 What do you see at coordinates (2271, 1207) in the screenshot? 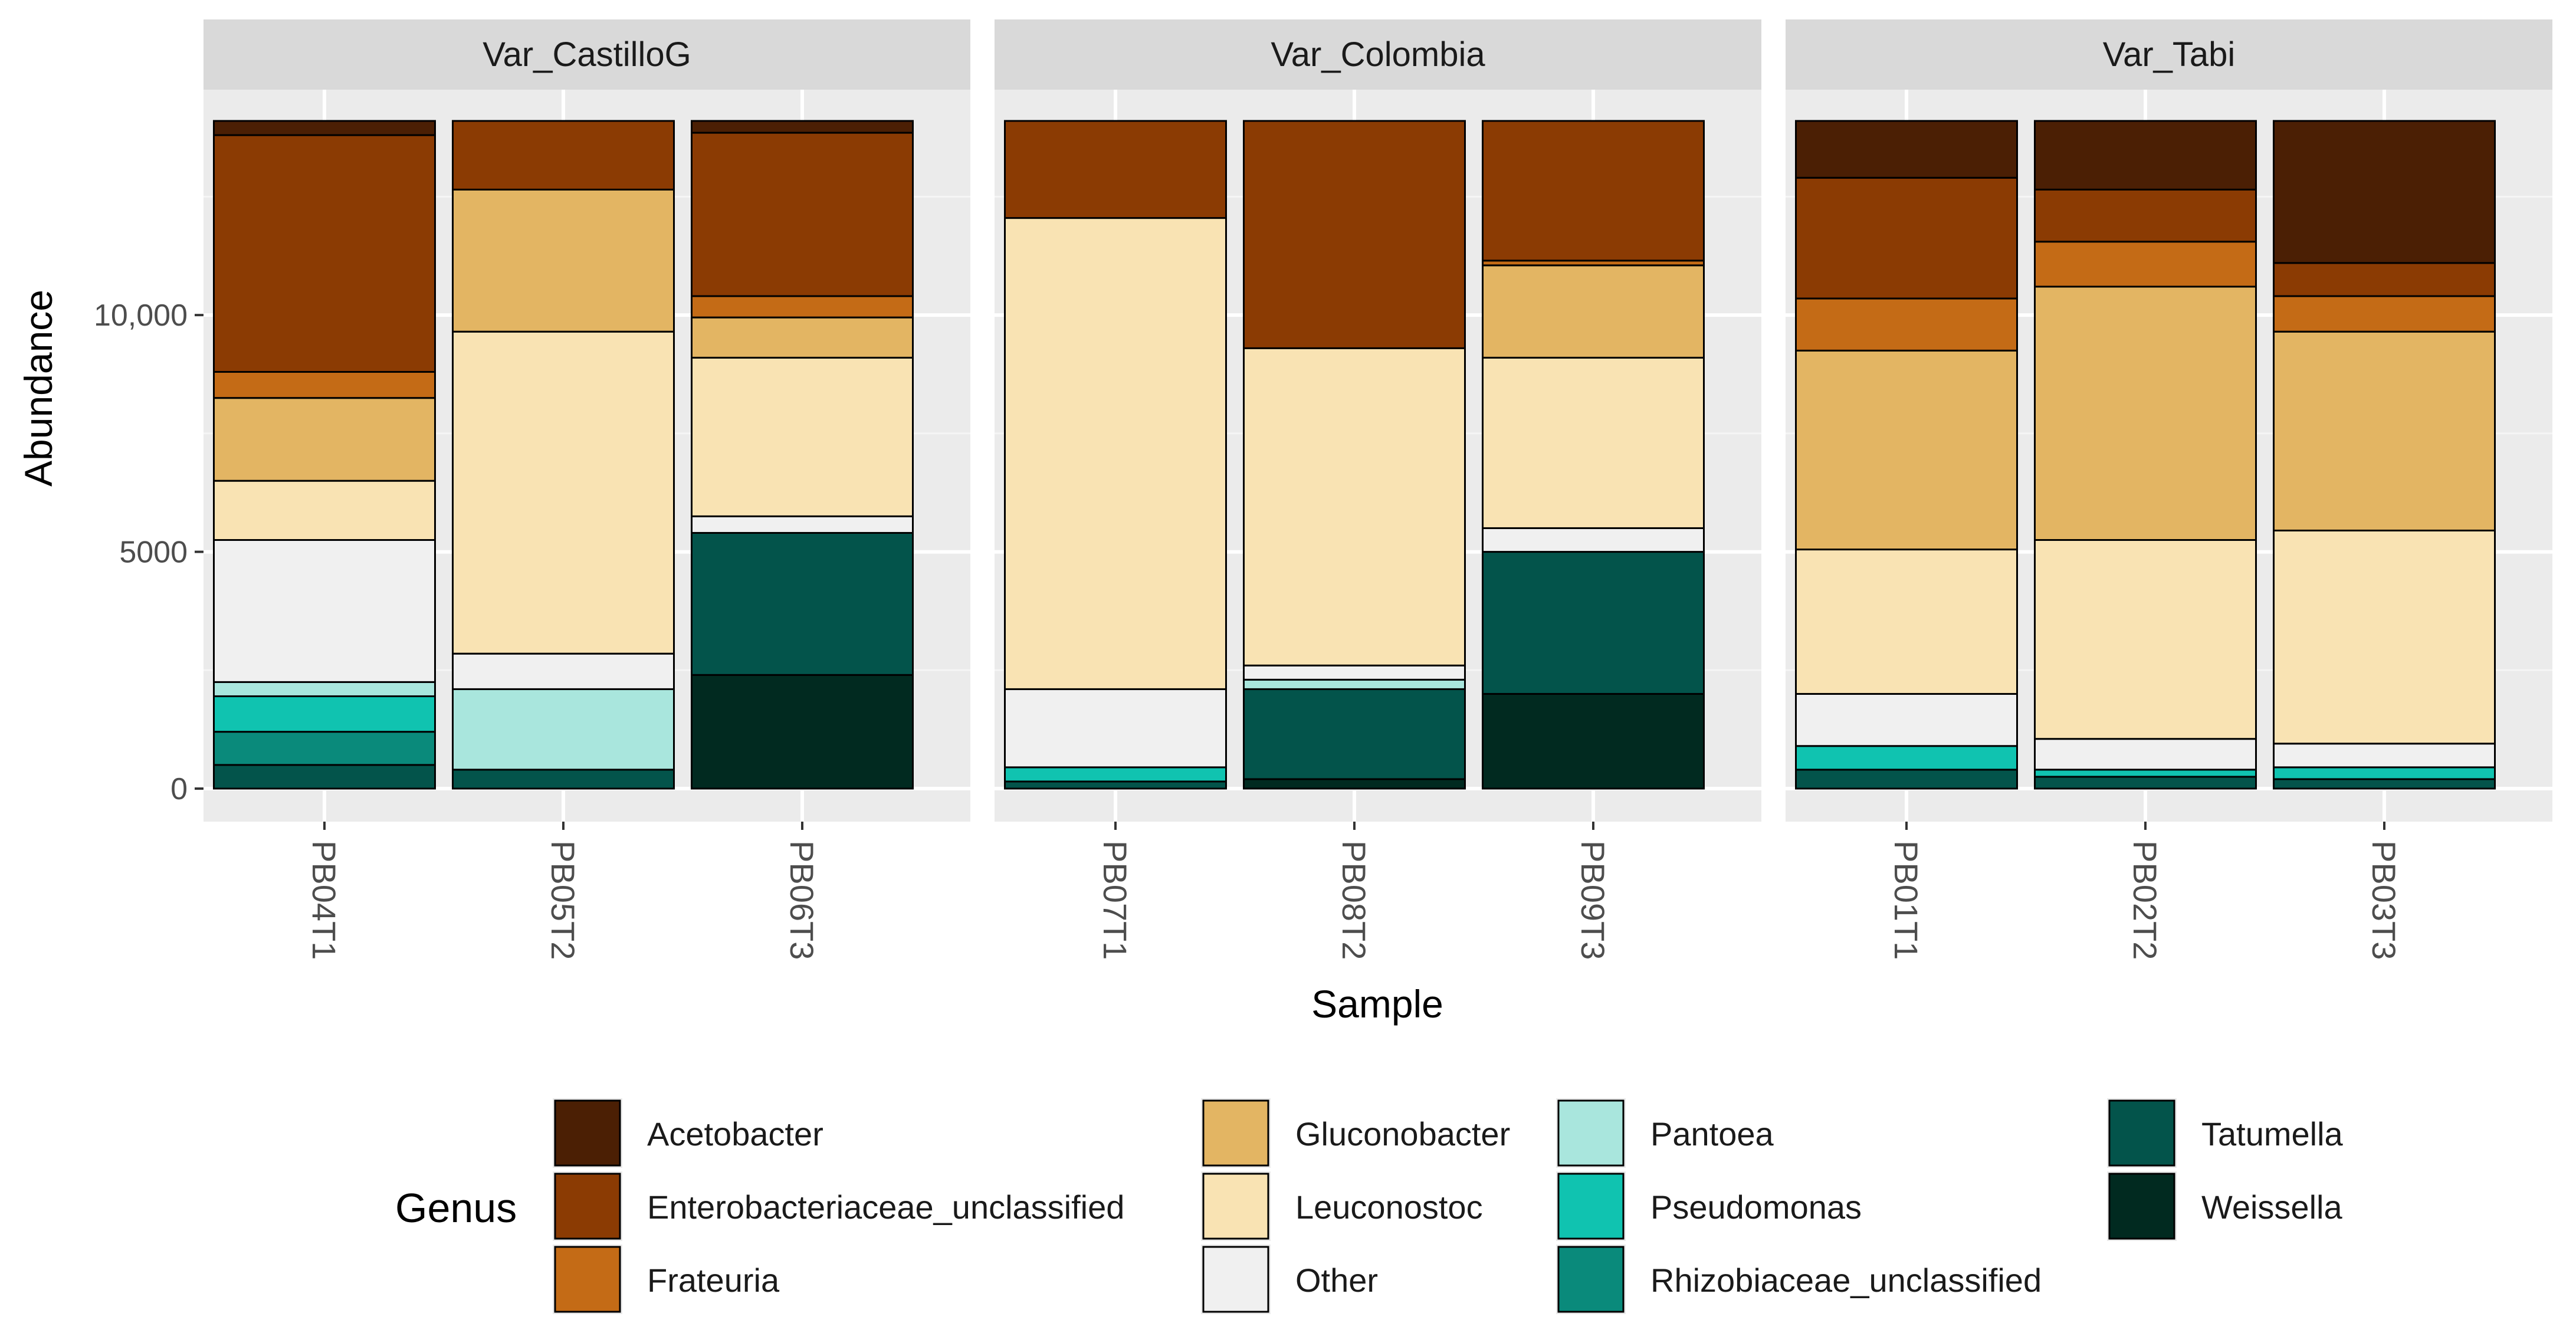
I see `legend-label: Weissella` at bounding box center [2271, 1207].